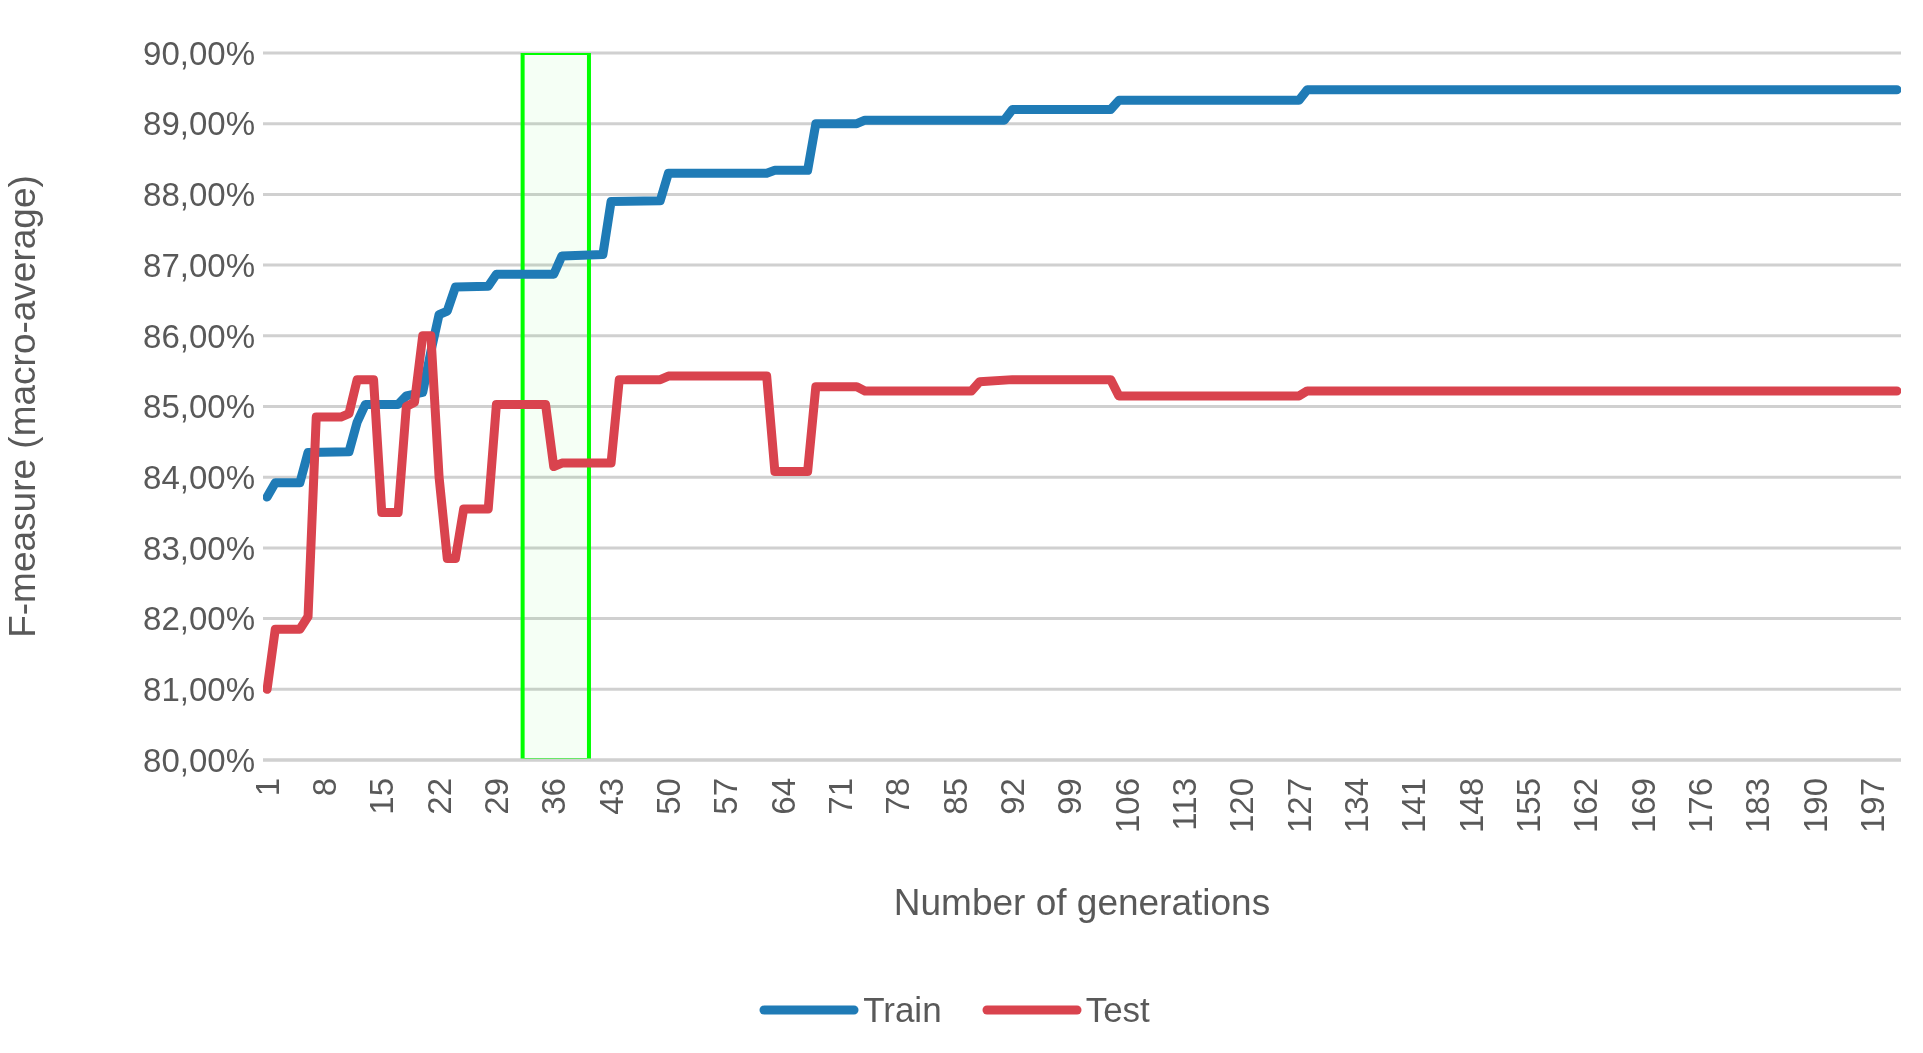 Image resolution: width=1923 pixels, height=1053 pixels. I want to click on x-tick-label: 29, so click(496, 796).